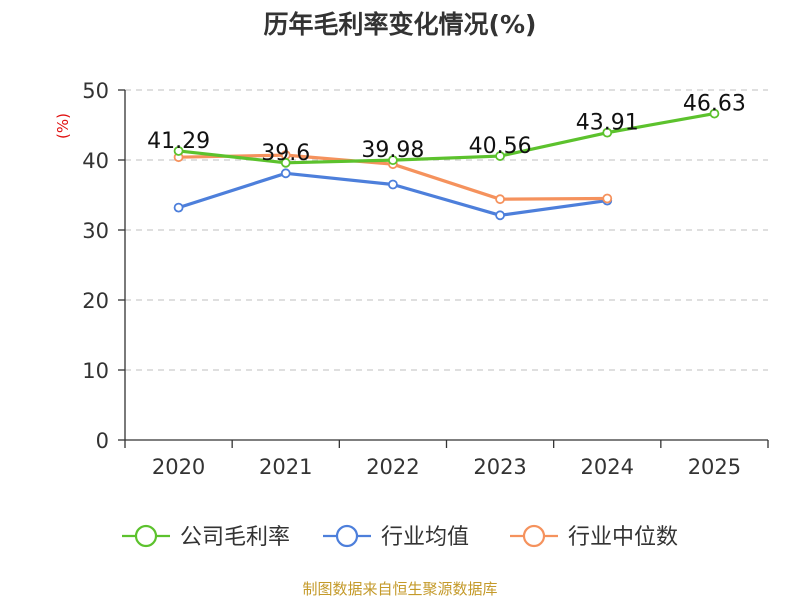 Image resolution: width=800 pixels, height=600 pixels. What do you see at coordinates (400, 24) in the screenshot?
I see `chart-title: 历年毛利率变化情况(%)` at bounding box center [400, 24].